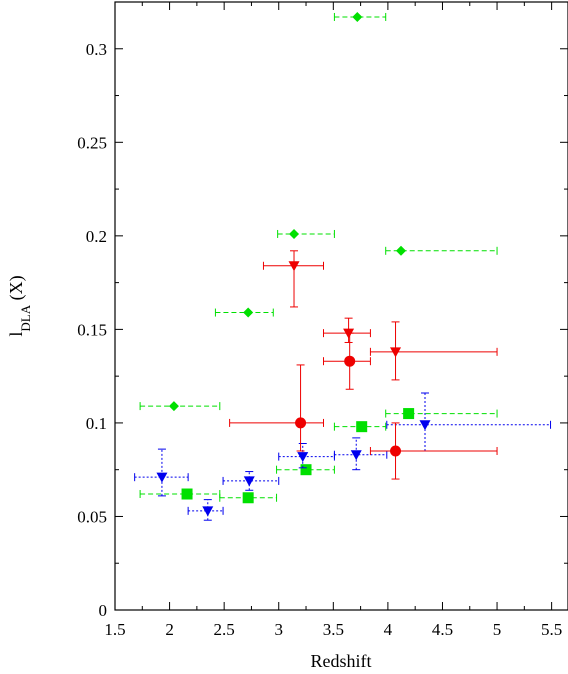  What do you see at coordinates (114, 629) in the screenshot?
I see `x-tick-label: 1.5` at bounding box center [114, 629].